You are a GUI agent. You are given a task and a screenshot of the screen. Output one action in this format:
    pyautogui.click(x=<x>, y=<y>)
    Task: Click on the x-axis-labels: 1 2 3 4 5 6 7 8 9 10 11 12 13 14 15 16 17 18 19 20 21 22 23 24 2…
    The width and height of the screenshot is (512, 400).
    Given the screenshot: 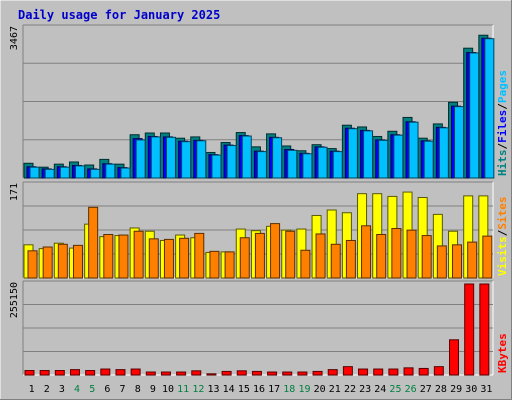 What is the action you would take?
    pyautogui.click(x=261, y=389)
    